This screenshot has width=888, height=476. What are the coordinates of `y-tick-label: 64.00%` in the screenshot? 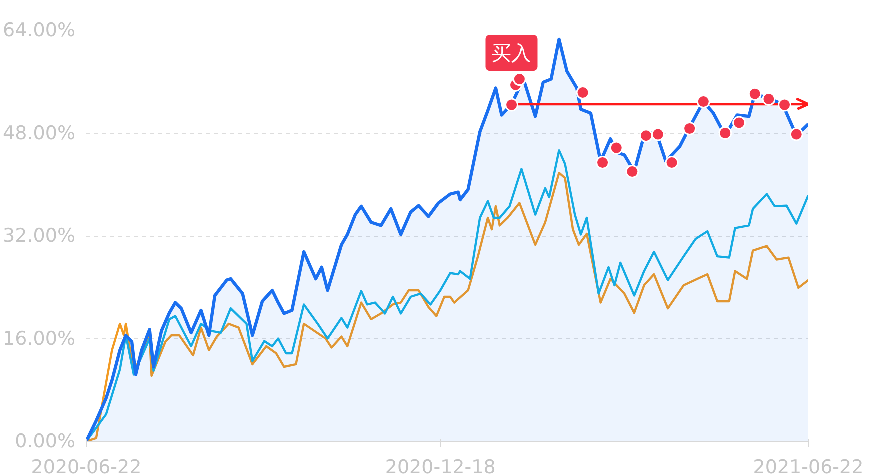 It's located at (39, 31).